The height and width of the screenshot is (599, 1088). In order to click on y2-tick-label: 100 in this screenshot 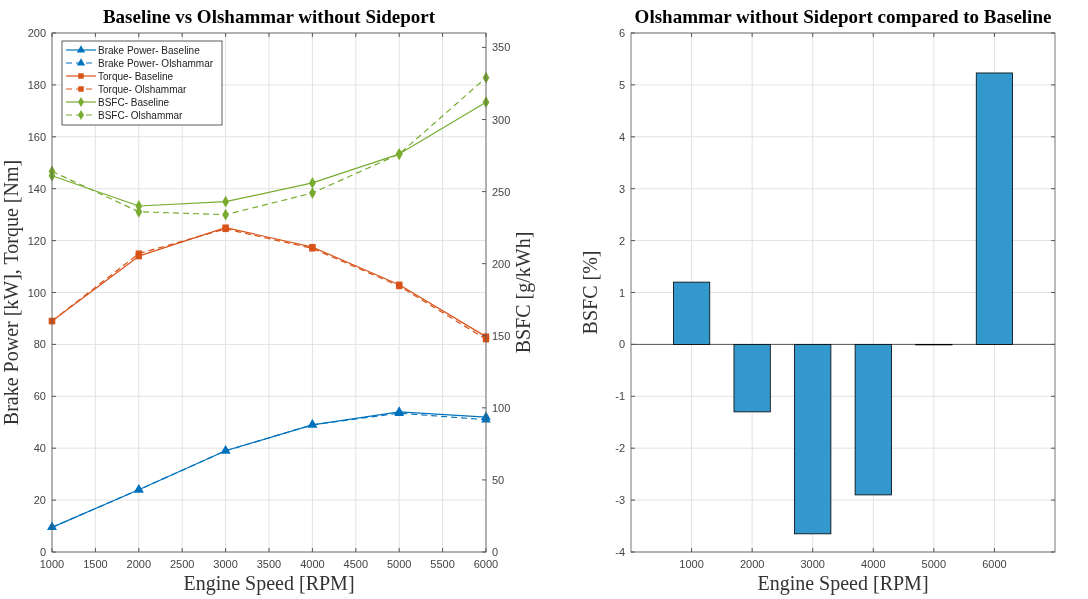, I will do `click(501, 407)`.